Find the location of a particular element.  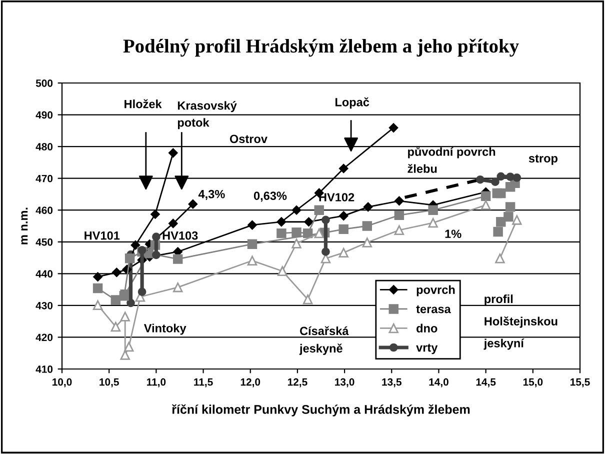

y-tick-label: 500 is located at coordinates (44, 83).